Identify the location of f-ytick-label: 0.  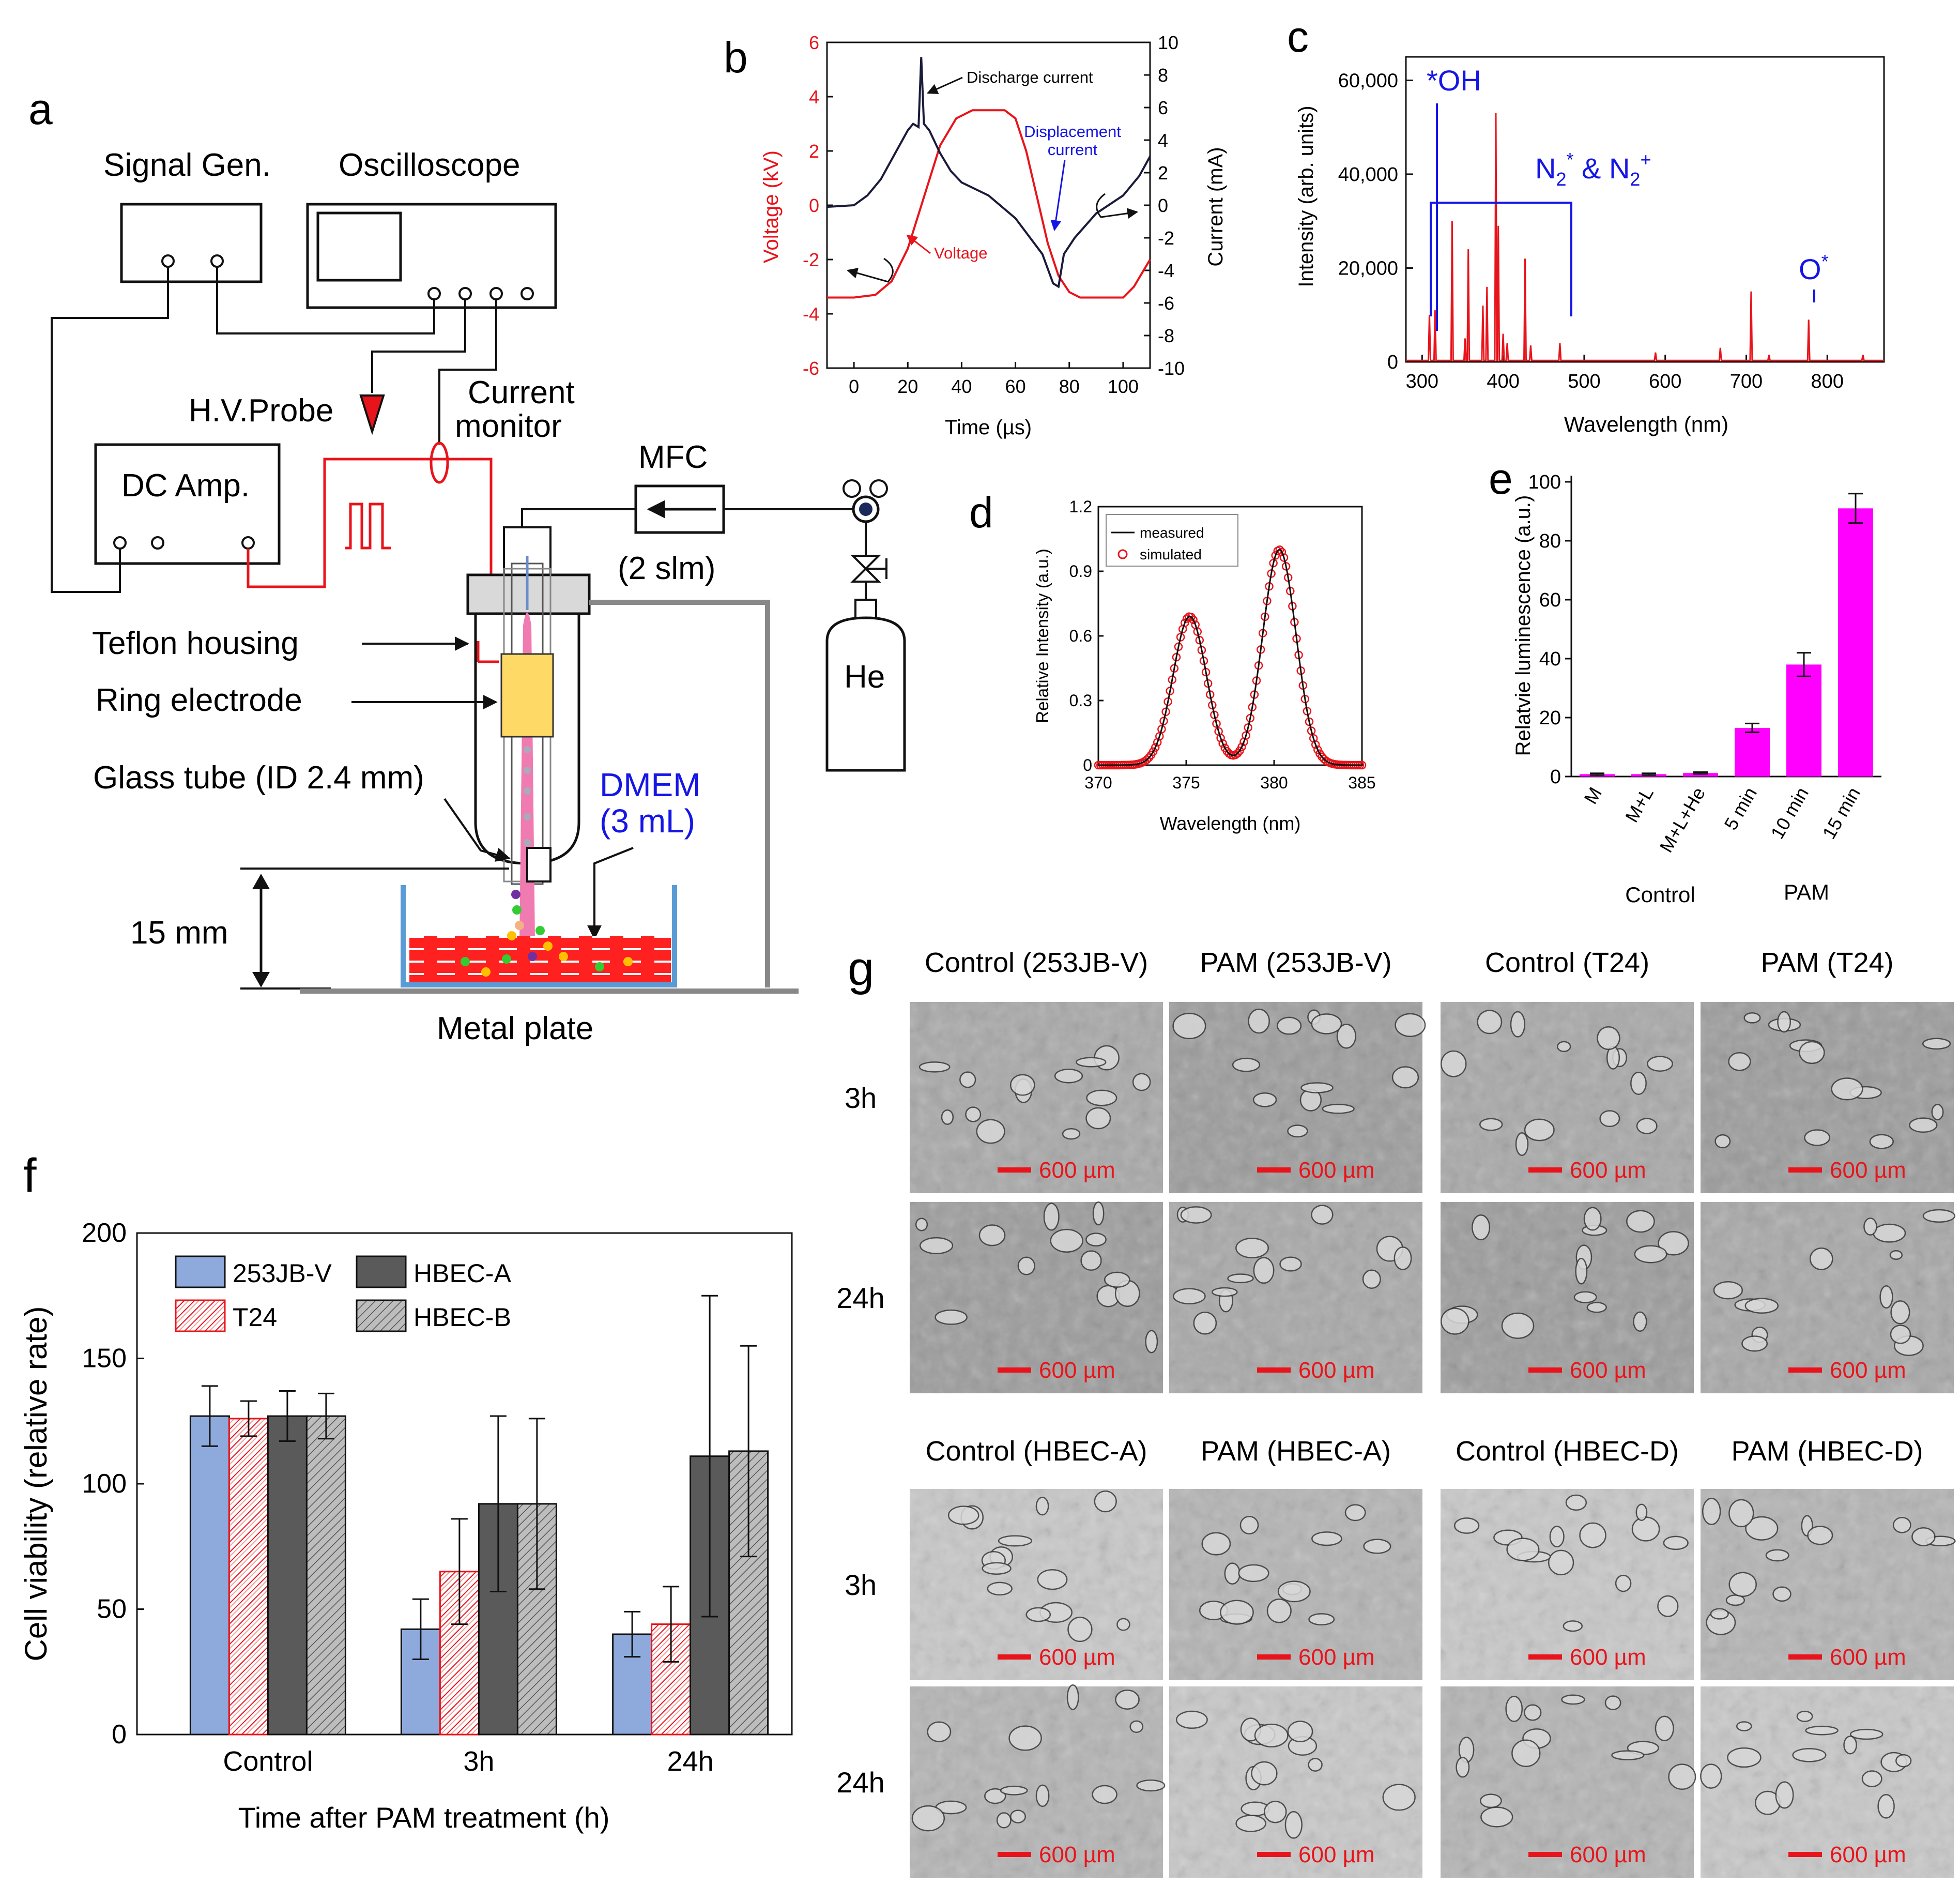
(120, 1735).